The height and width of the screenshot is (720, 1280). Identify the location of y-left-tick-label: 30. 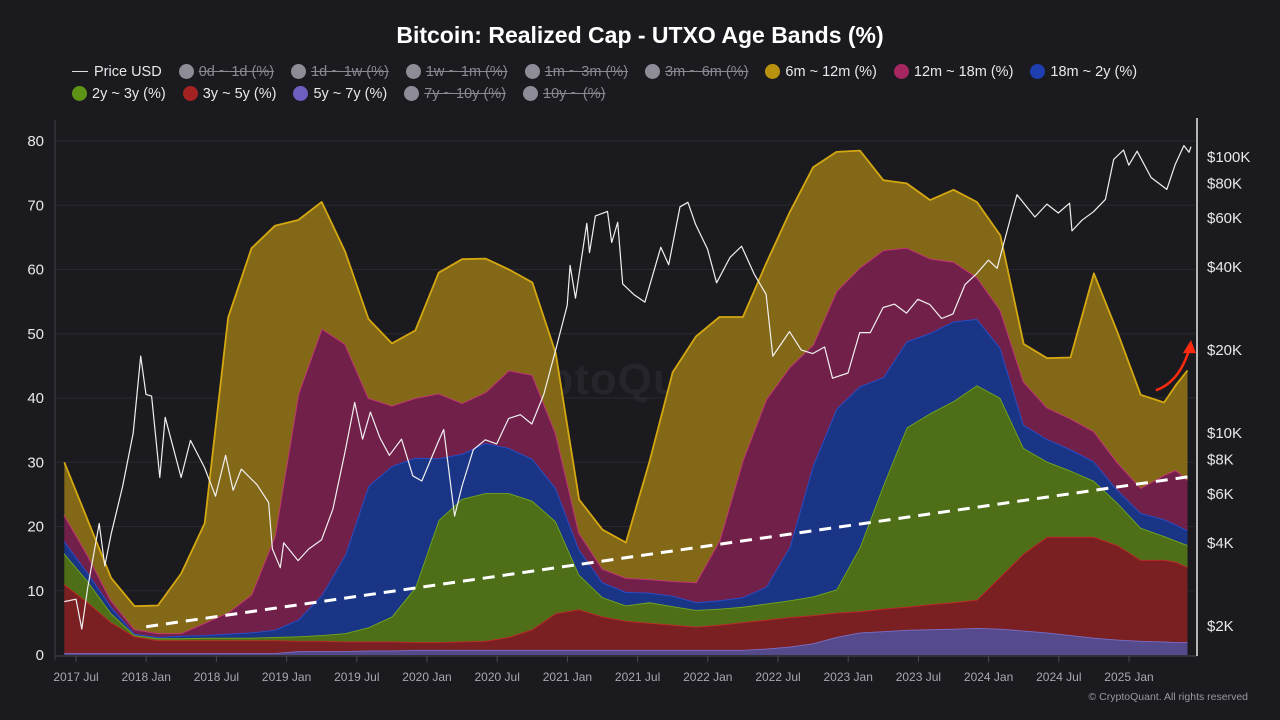
(35, 462).